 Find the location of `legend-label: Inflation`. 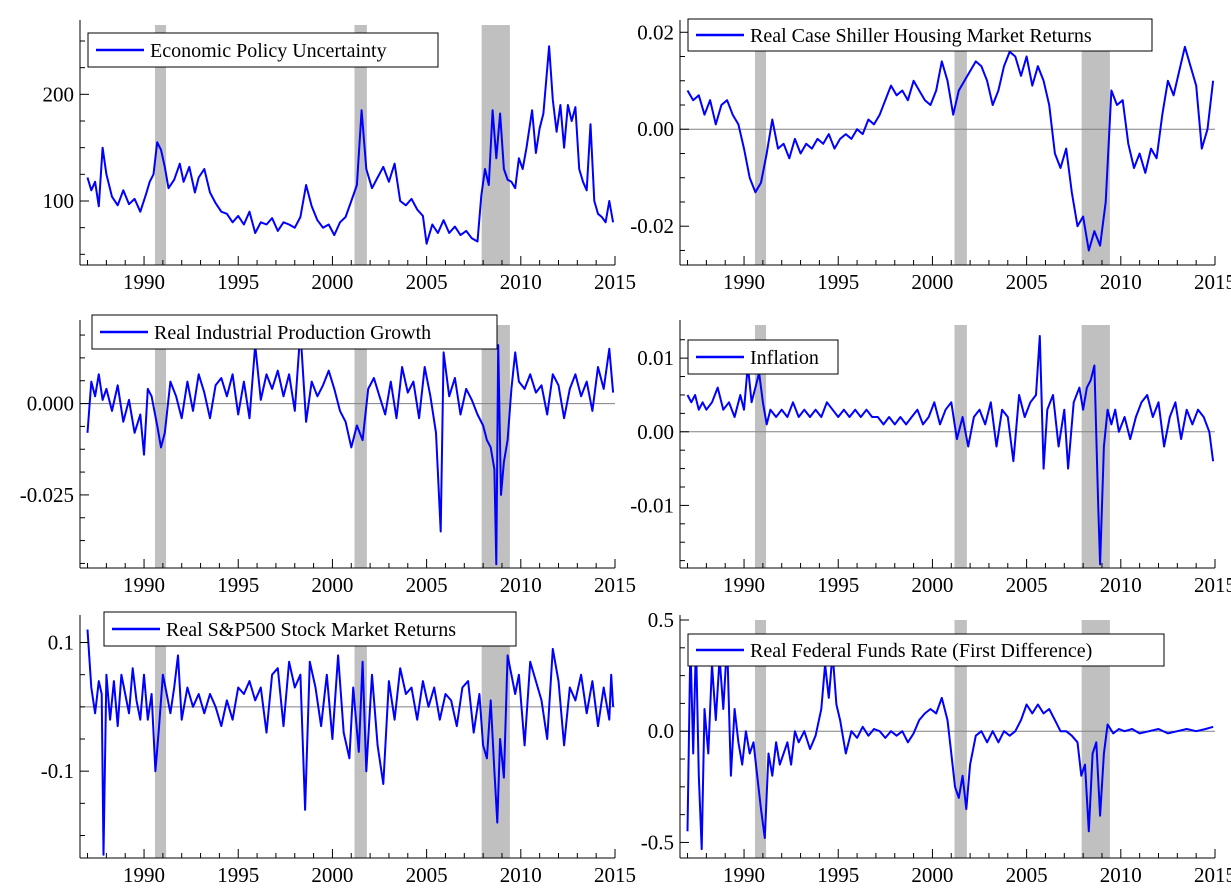

legend-label: Inflation is located at coordinates (784, 358).